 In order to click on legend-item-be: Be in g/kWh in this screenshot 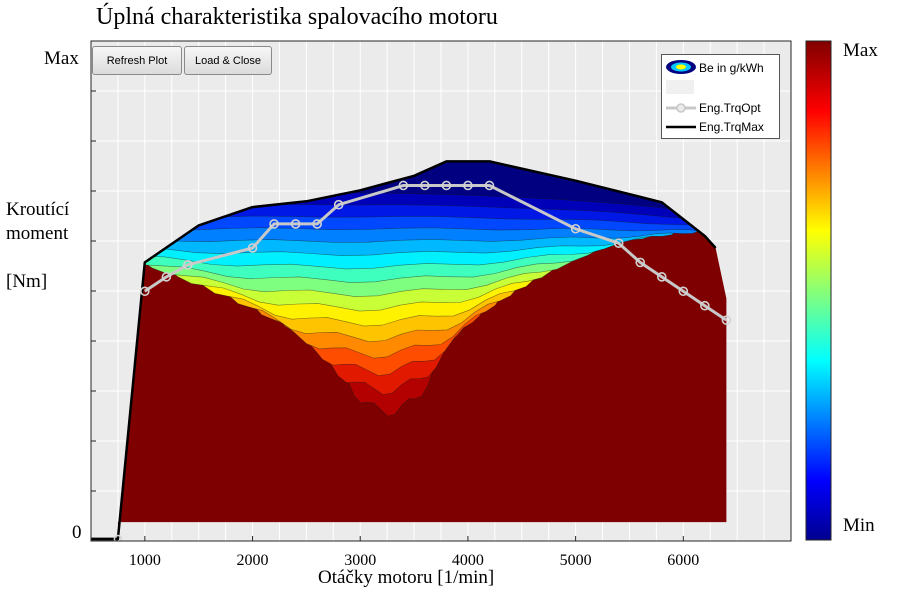, I will do `click(720, 68)`.